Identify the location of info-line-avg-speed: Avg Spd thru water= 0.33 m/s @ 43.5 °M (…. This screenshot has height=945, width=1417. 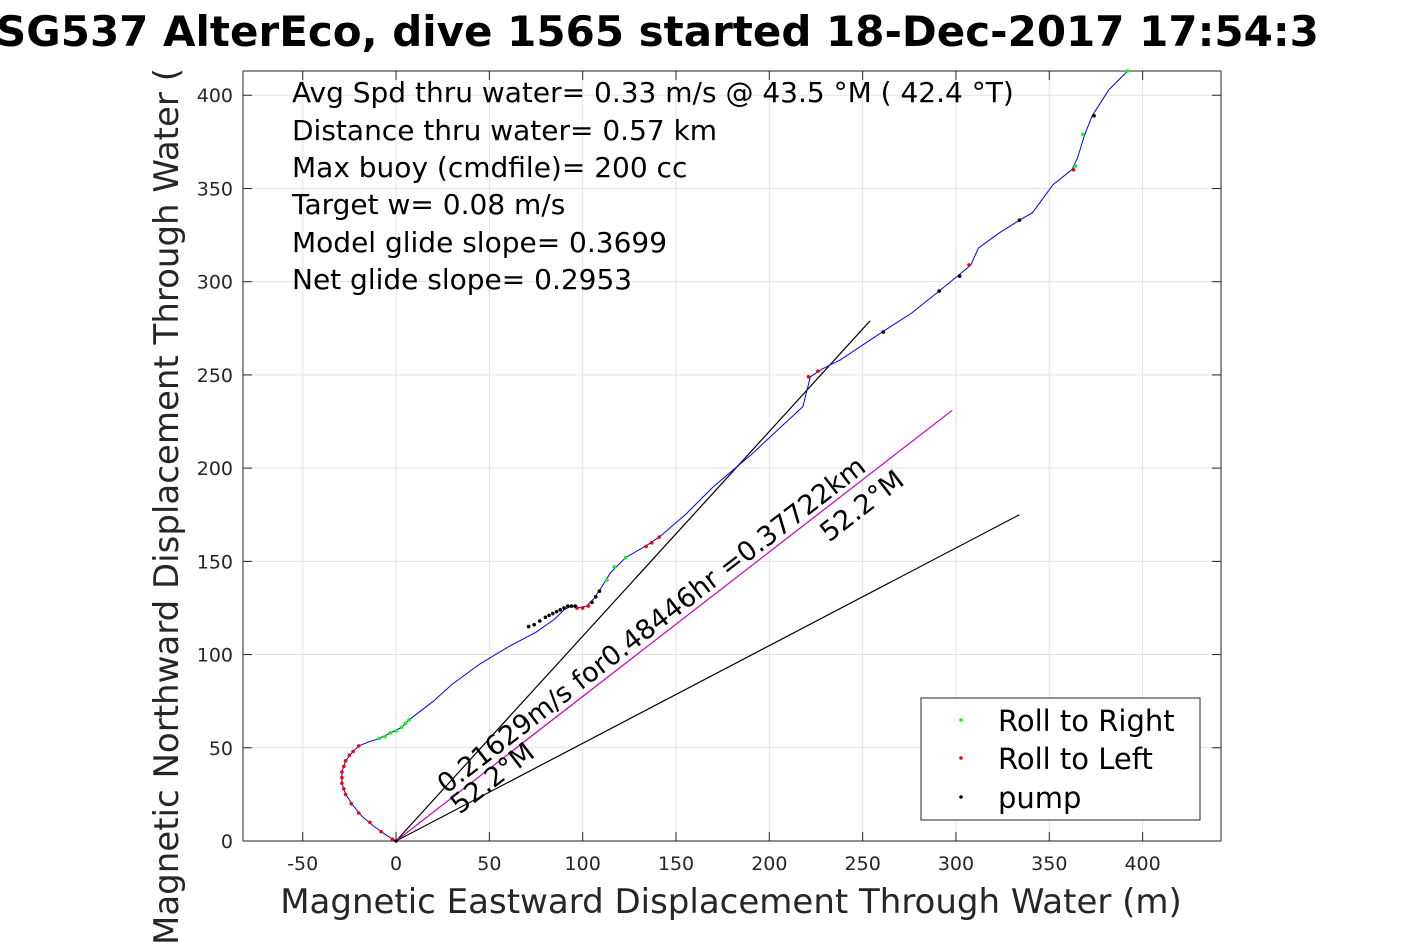
(653, 92).